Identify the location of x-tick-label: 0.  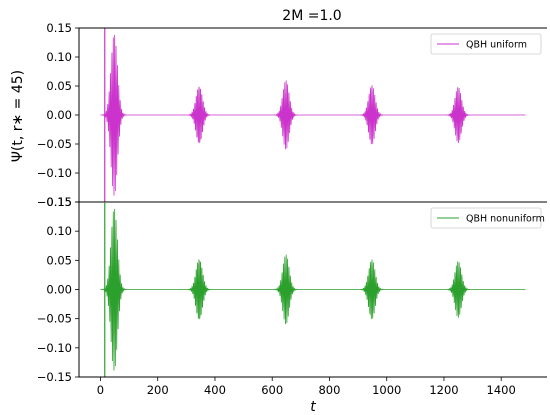
(100, 390).